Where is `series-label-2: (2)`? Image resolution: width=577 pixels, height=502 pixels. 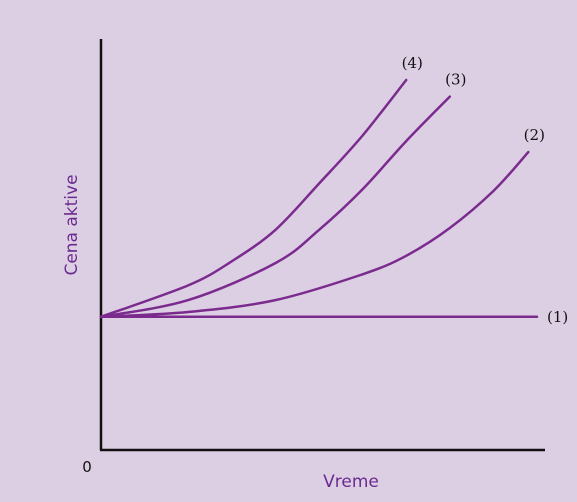
series-label-2: (2) is located at coordinates (534, 135).